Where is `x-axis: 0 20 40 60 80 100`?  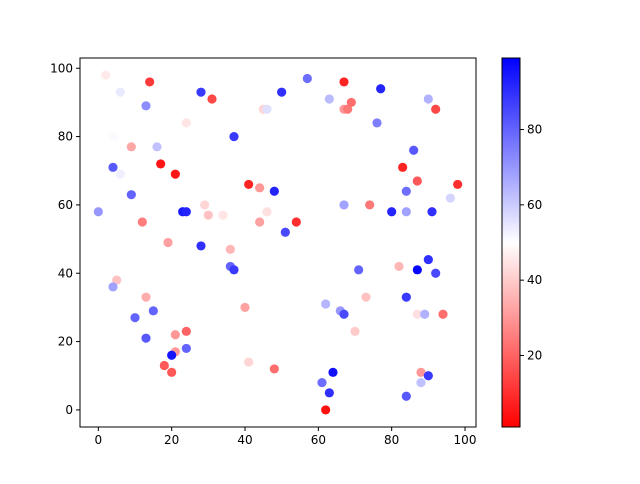 x-axis: 0 20 40 60 80 100 is located at coordinates (286, 437).